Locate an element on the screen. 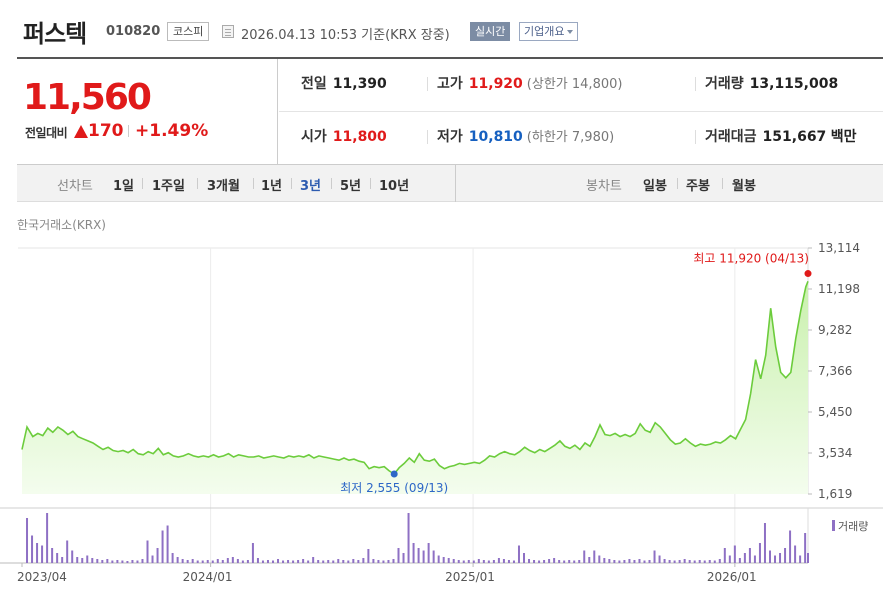 The width and height of the screenshot is (883, 596). quote-timestamp: 2026.04.13 10:53 기준(KRX 장중) is located at coordinates (345, 35).